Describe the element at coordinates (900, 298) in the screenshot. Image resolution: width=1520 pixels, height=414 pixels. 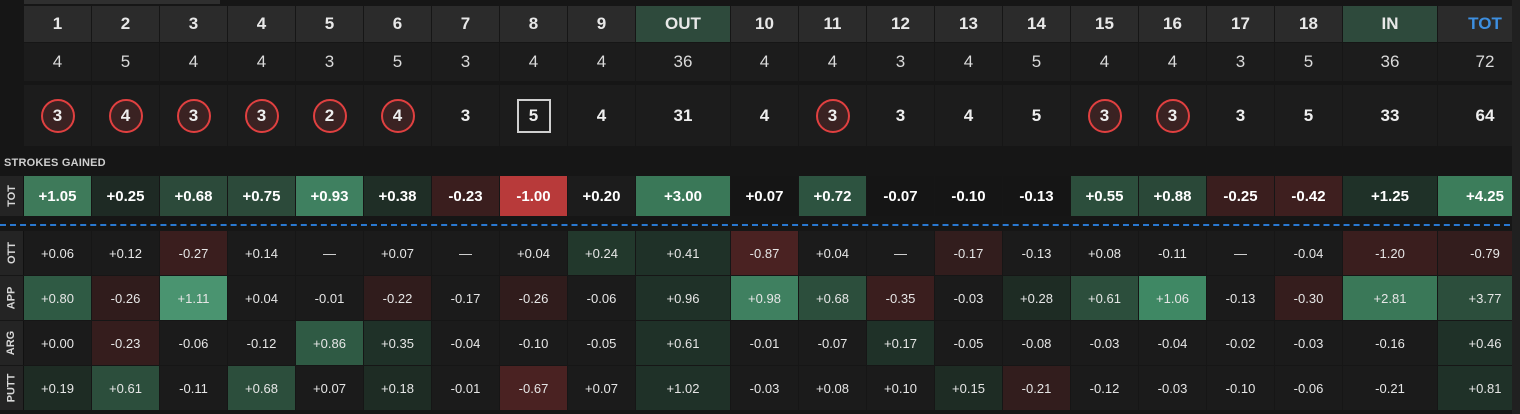
I see `sg-cell: -0.35` at that location.